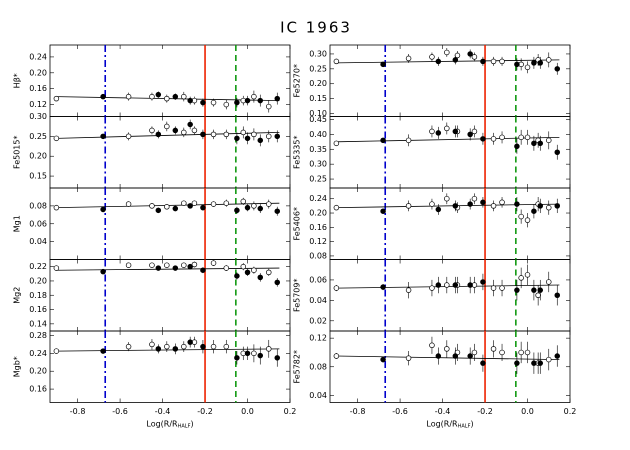 Image resolution: width=630 pixels, height=450 pixels. Describe the element at coordinates (297, 80) in the screenshot. I see `y-axis-label: Fe5270*` at that location.